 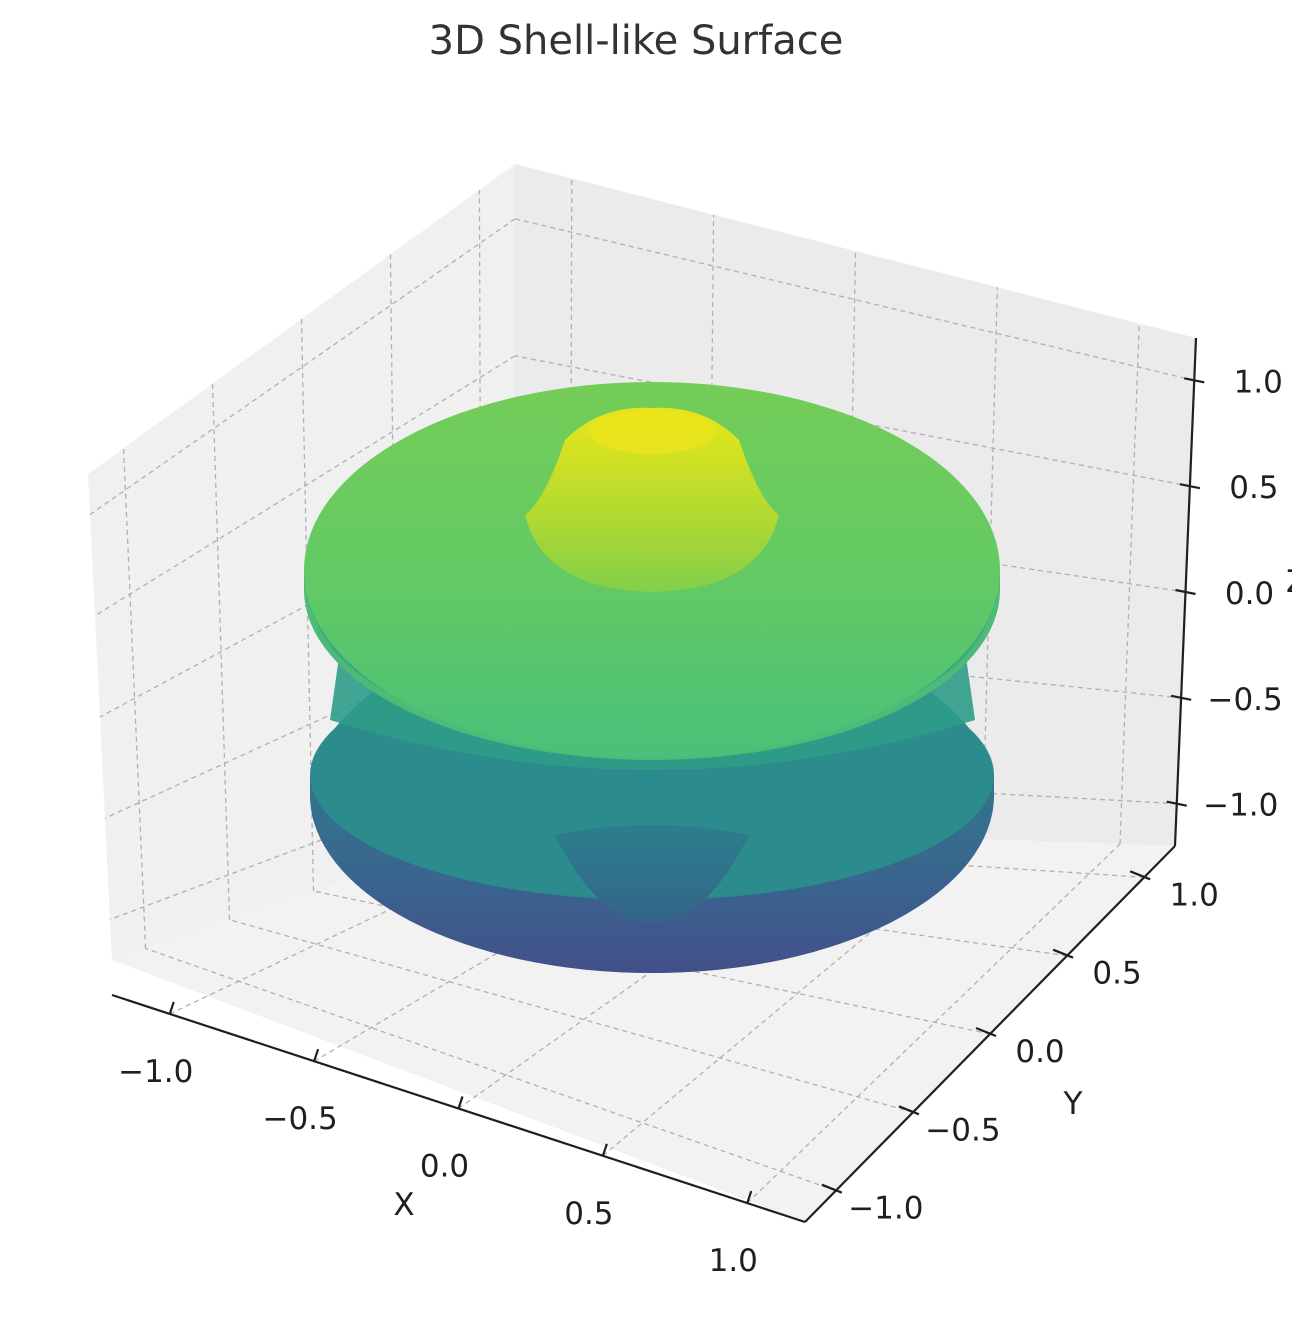 I want to click on x-gridline-wall, so click(x=1129, y=584).